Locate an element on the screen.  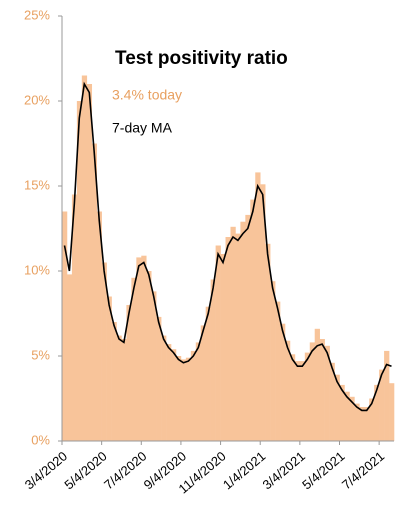
chart-title: Test positivity ratio is located at coordinates (201, 58).